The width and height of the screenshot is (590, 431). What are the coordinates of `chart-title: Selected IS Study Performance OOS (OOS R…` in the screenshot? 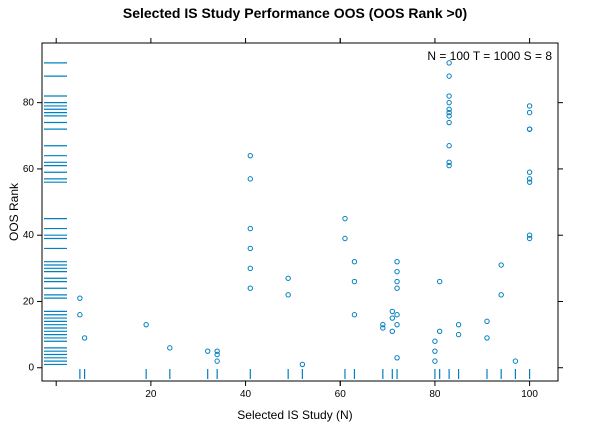 It's located at (295, 13).